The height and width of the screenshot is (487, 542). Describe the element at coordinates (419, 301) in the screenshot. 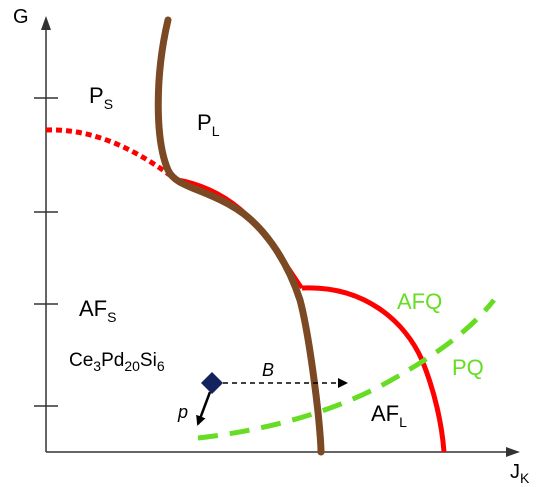

I see `region-label-afq: AFQ` at that location.